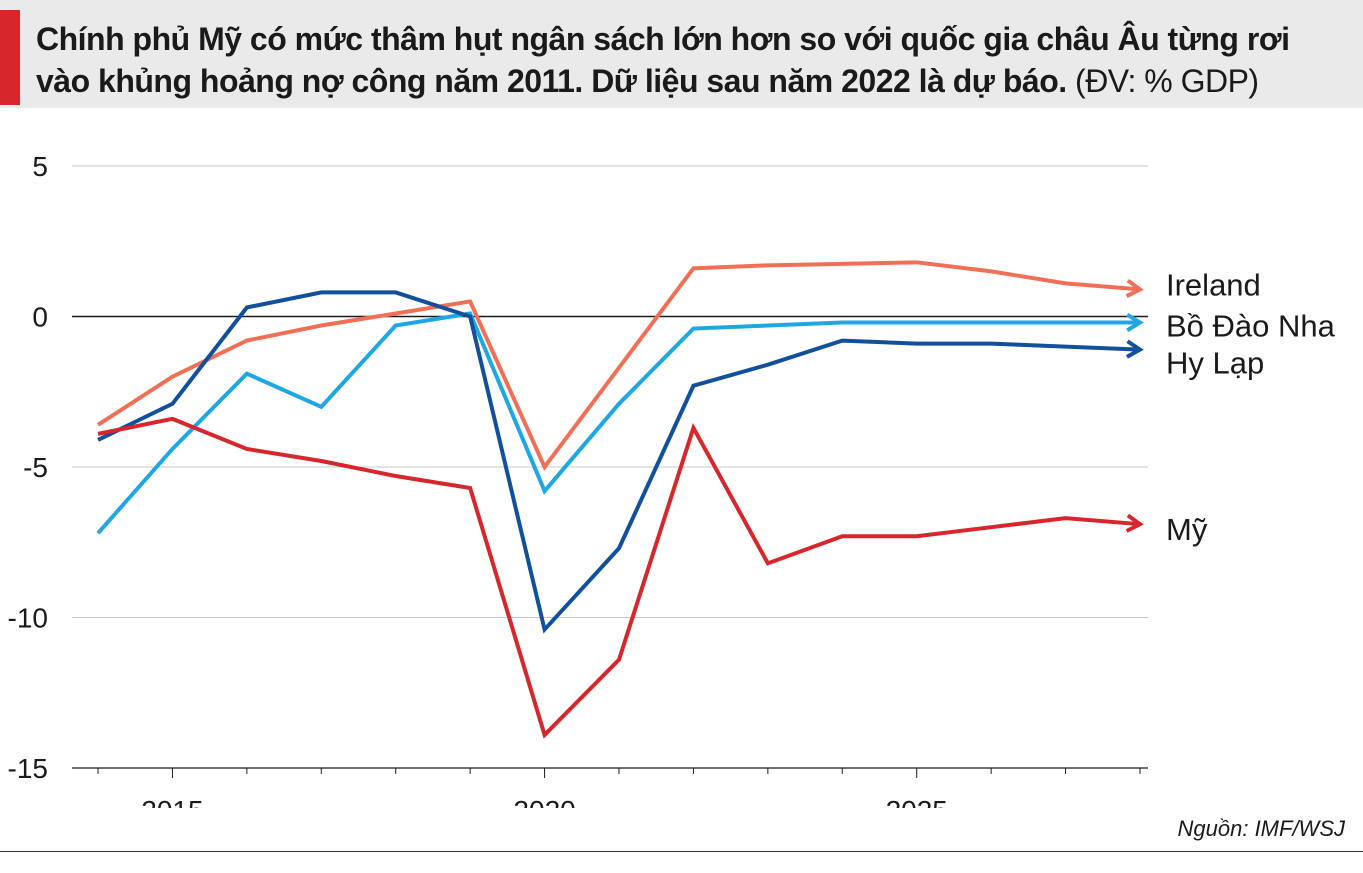 The width and height of the screenshot is (1363, 873). Describe the element at coordinates (1134, 523) in the screenshot. I see `arrow-my` at that location.